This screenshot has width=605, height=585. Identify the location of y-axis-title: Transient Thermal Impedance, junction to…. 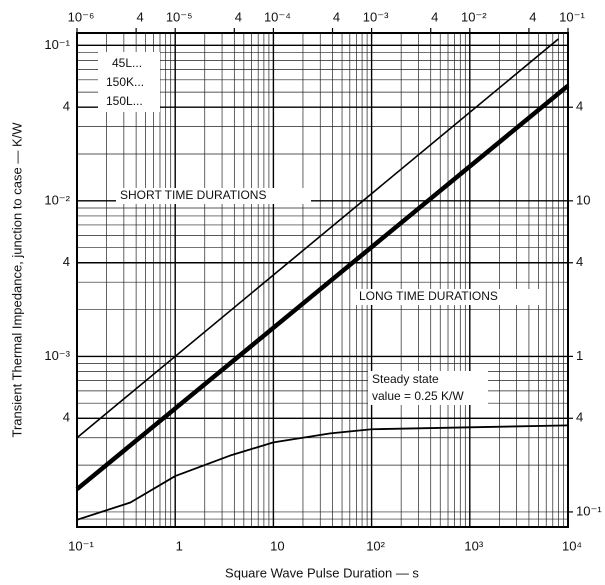
(16, 280).